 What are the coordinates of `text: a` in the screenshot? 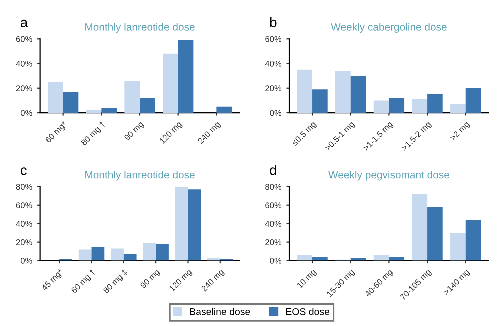 It's located at (24, 24).